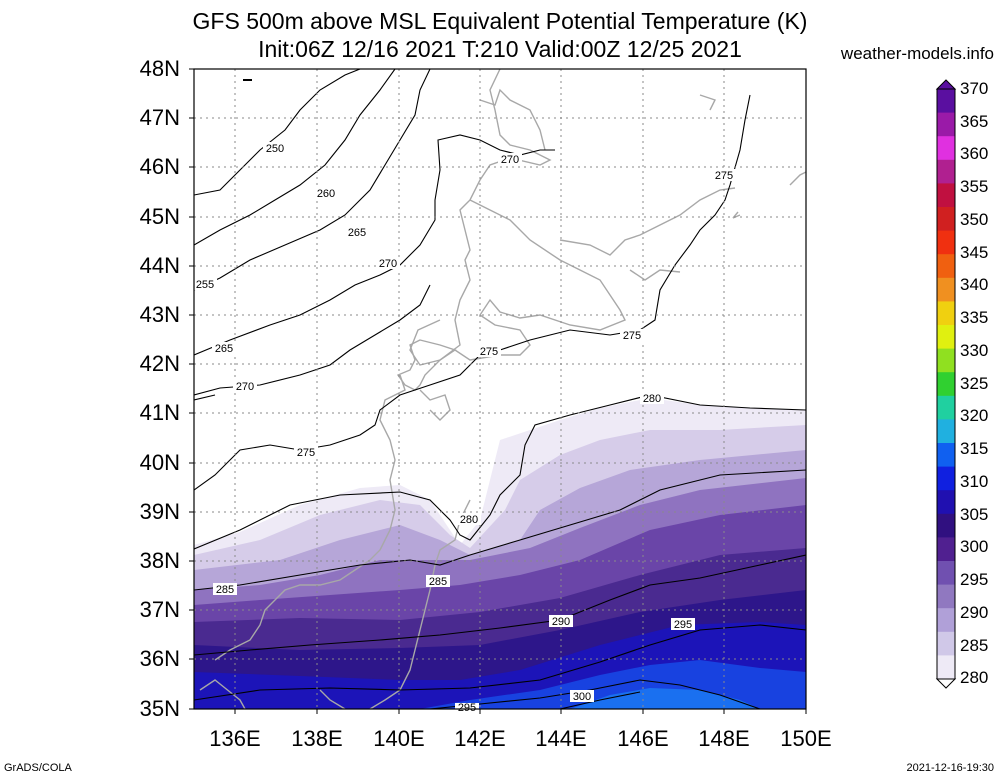 This screenshot has width=1000, height=779. I want to click on lat-label: 43N, so click(159, 314).